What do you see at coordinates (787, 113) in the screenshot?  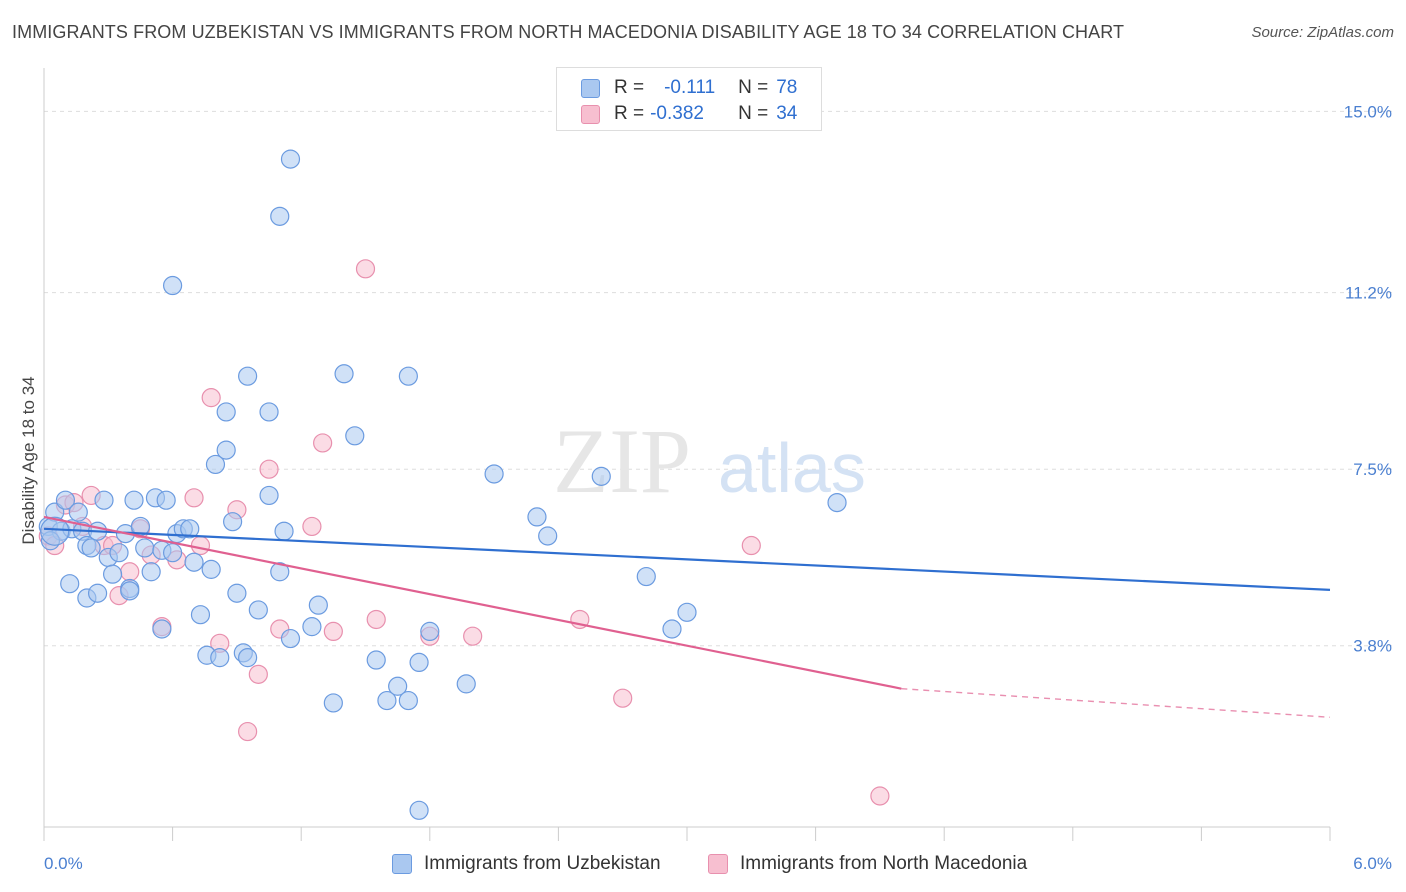 I see `legend-n-value: 34` at bounding box center [787, 113].